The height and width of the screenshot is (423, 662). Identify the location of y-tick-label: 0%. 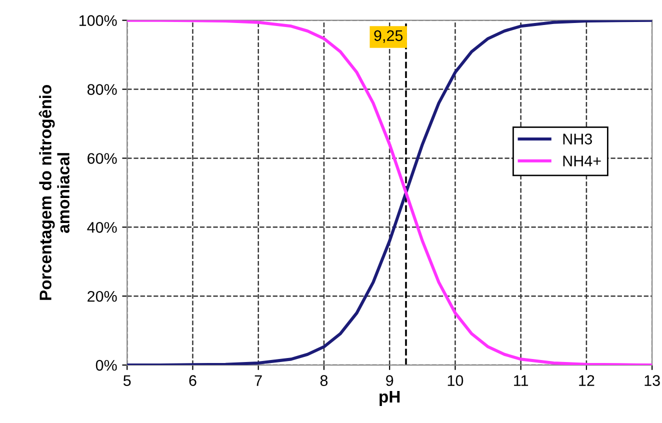
(106, 365).